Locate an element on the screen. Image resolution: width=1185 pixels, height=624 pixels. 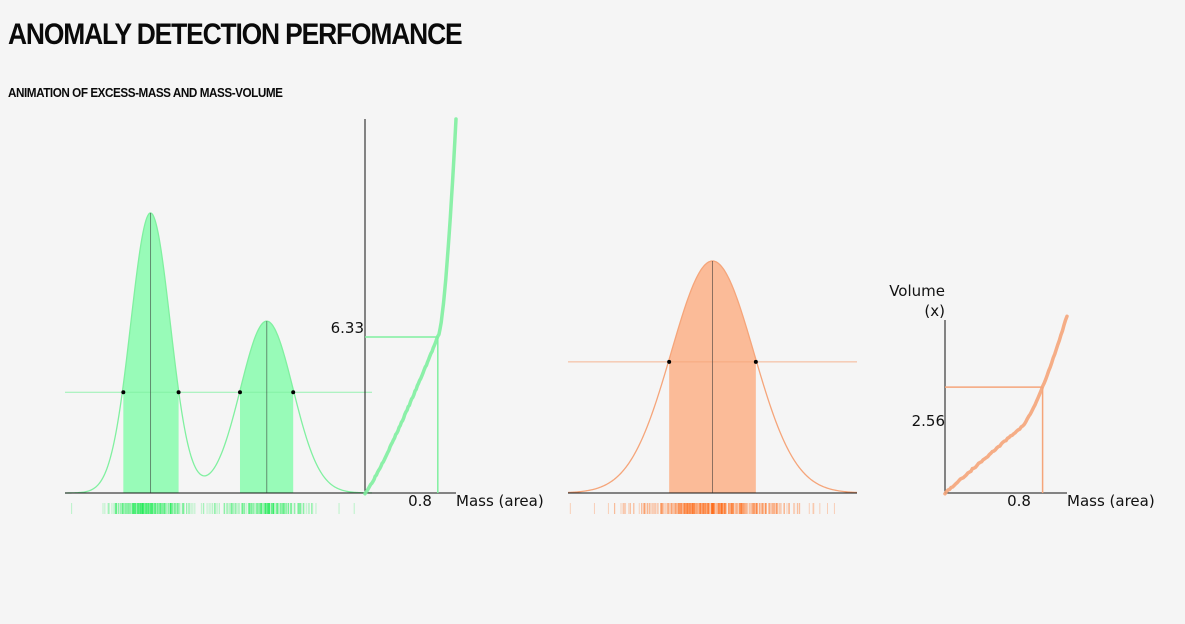
mass-curve-chart-left: Mass (area) 0.8 6.33 is located at coordinates (437, 313).